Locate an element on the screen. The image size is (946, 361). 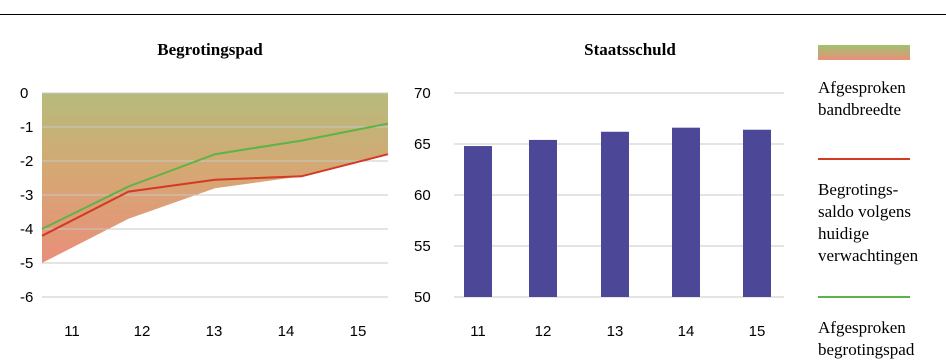
y-tick-label: 55 is located at coordinates (422, 246).